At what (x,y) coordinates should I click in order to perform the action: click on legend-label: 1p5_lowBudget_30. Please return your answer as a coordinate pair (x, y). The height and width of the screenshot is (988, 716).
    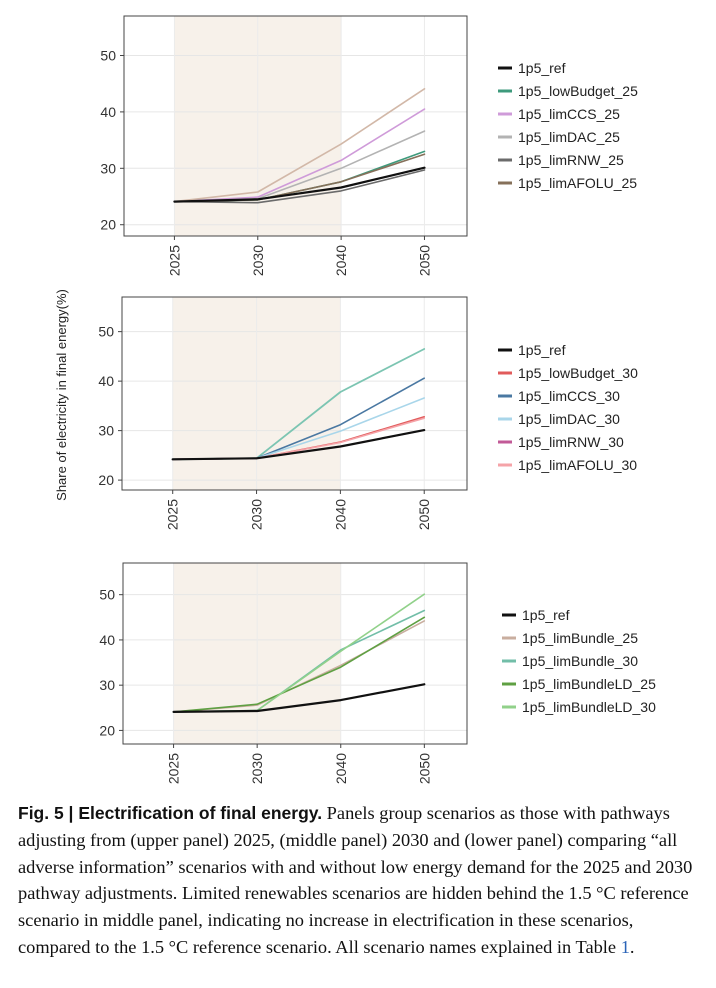
    Looking at the image, I should click on (578, 373).